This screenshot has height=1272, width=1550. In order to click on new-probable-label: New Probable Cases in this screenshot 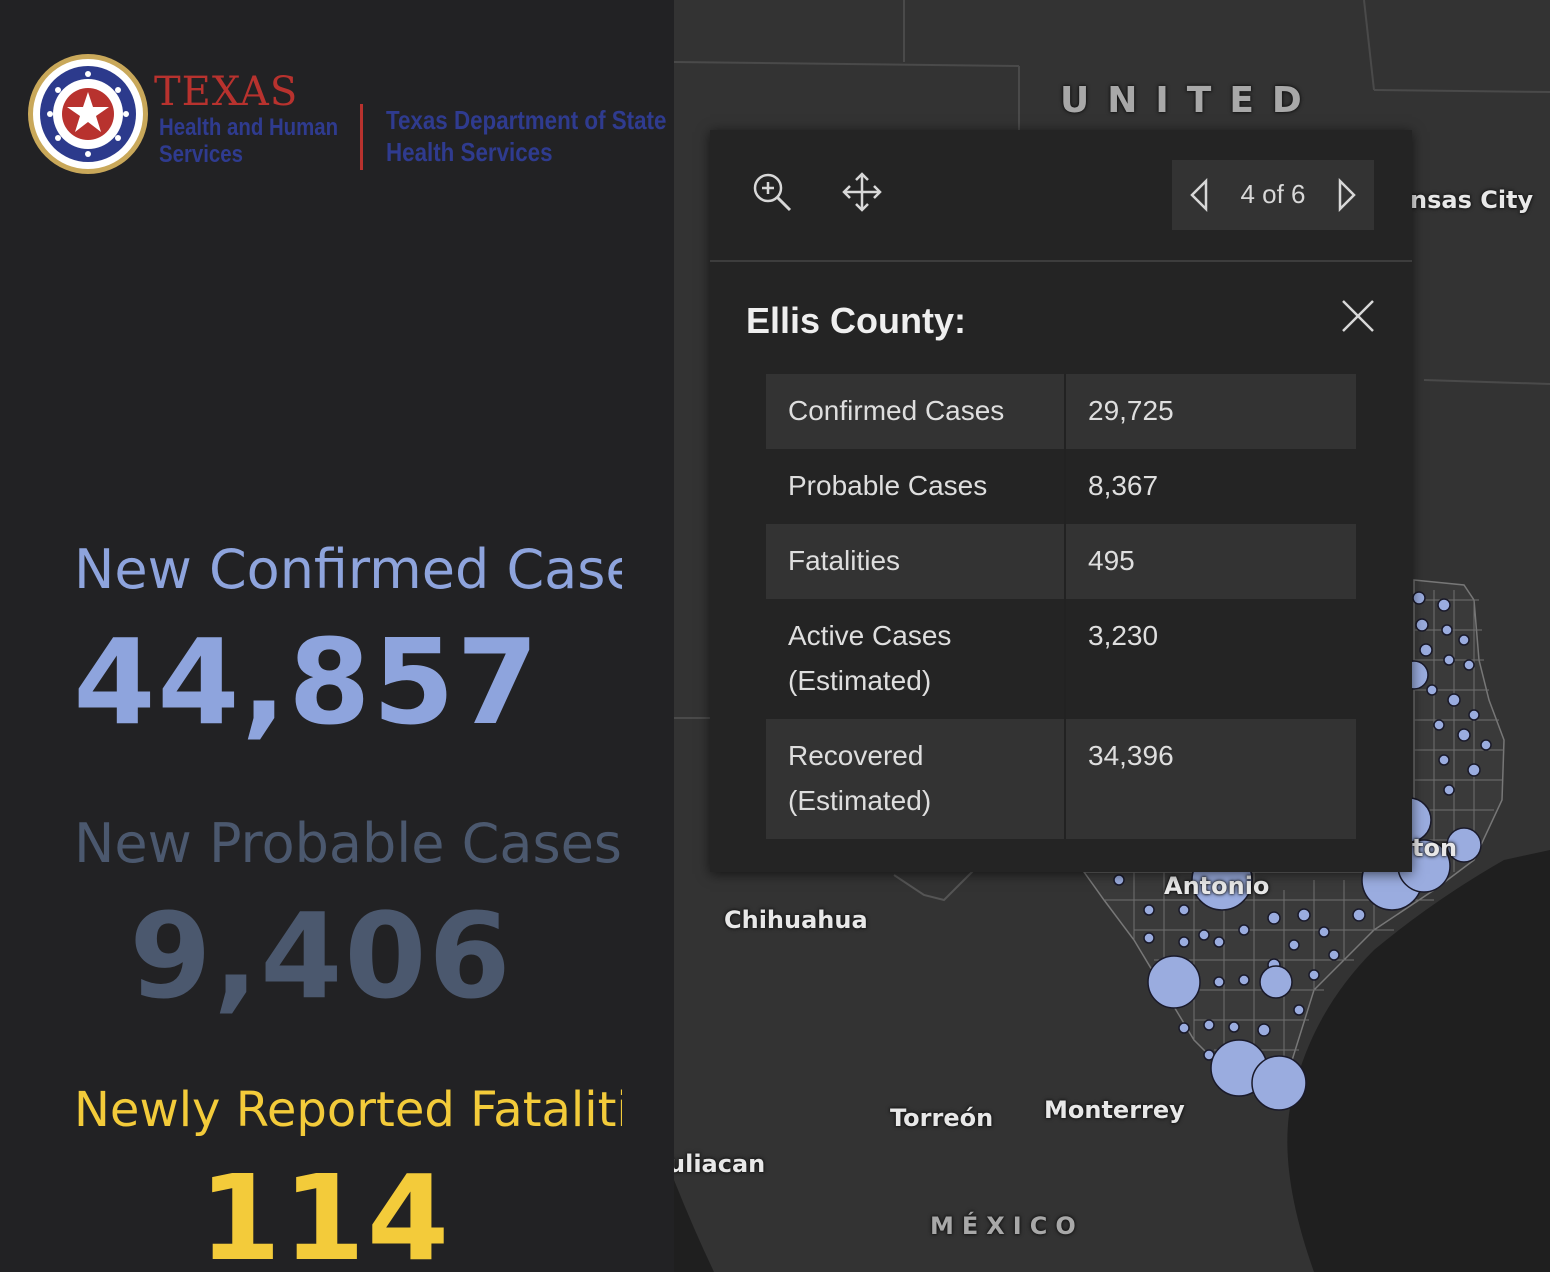, I will do `click(348, 844)`.